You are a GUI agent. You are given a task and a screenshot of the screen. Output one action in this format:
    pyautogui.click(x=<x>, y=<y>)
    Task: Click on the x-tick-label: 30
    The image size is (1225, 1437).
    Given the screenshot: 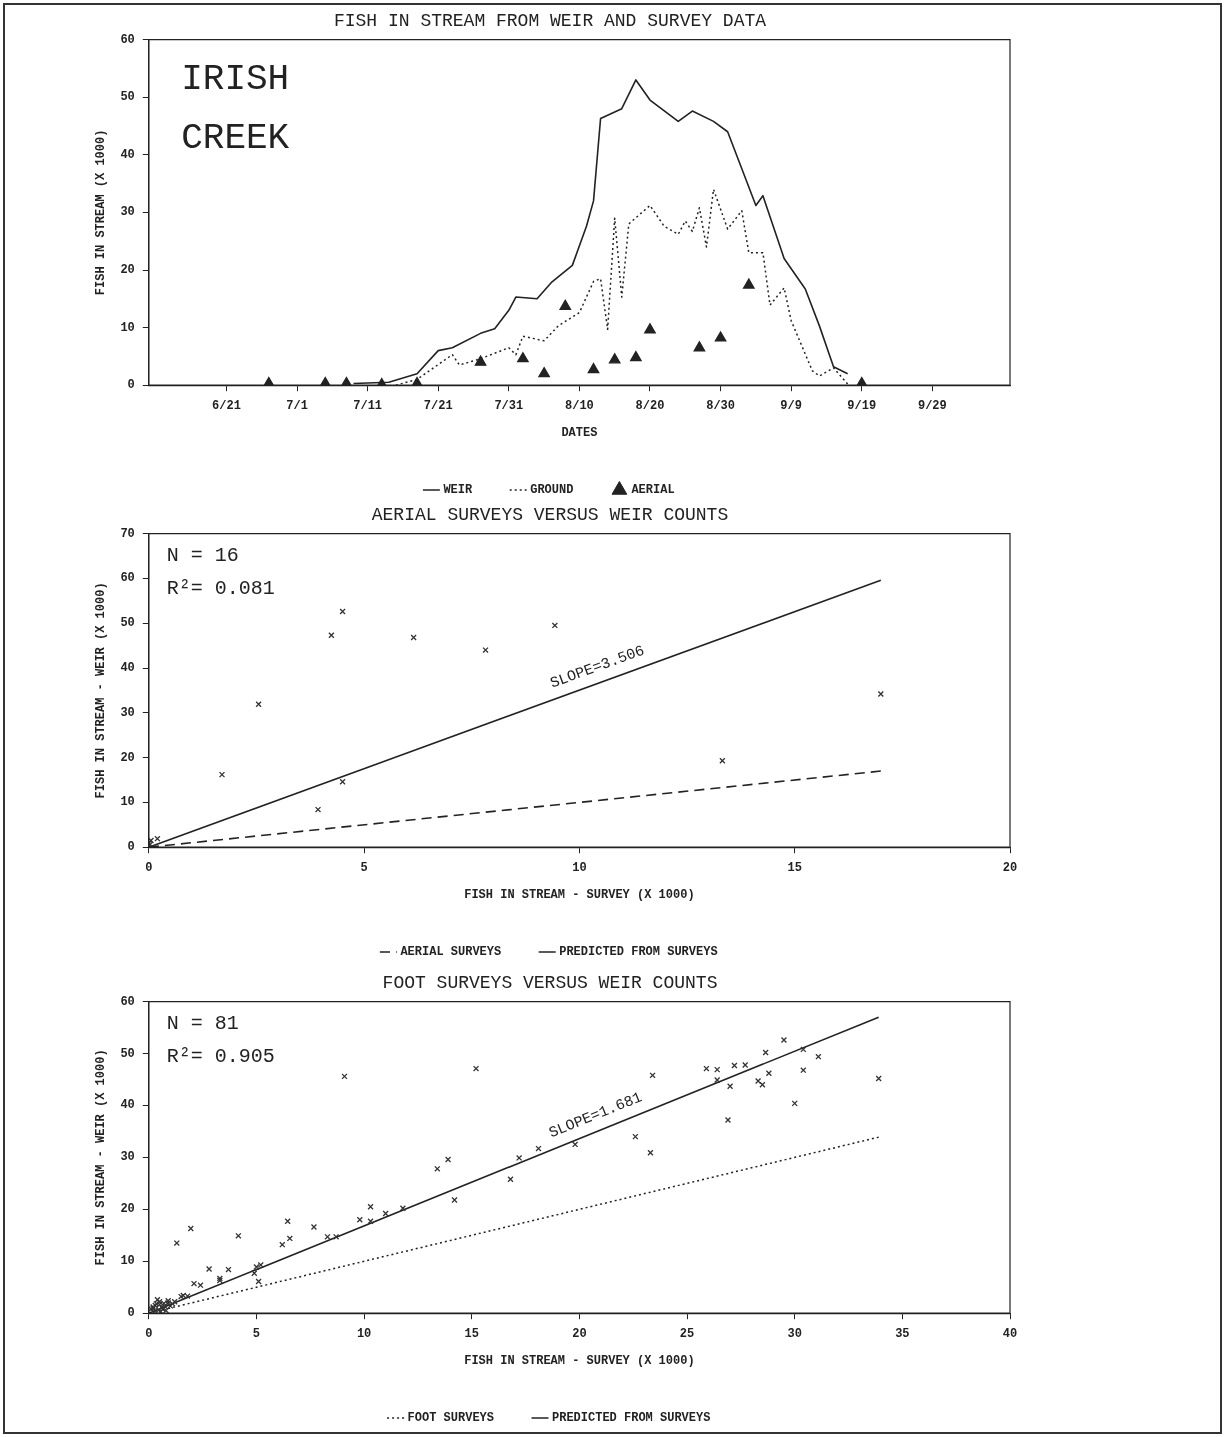 What is the action you would take?
    pyautogui.click(x=794, y=1334)
    